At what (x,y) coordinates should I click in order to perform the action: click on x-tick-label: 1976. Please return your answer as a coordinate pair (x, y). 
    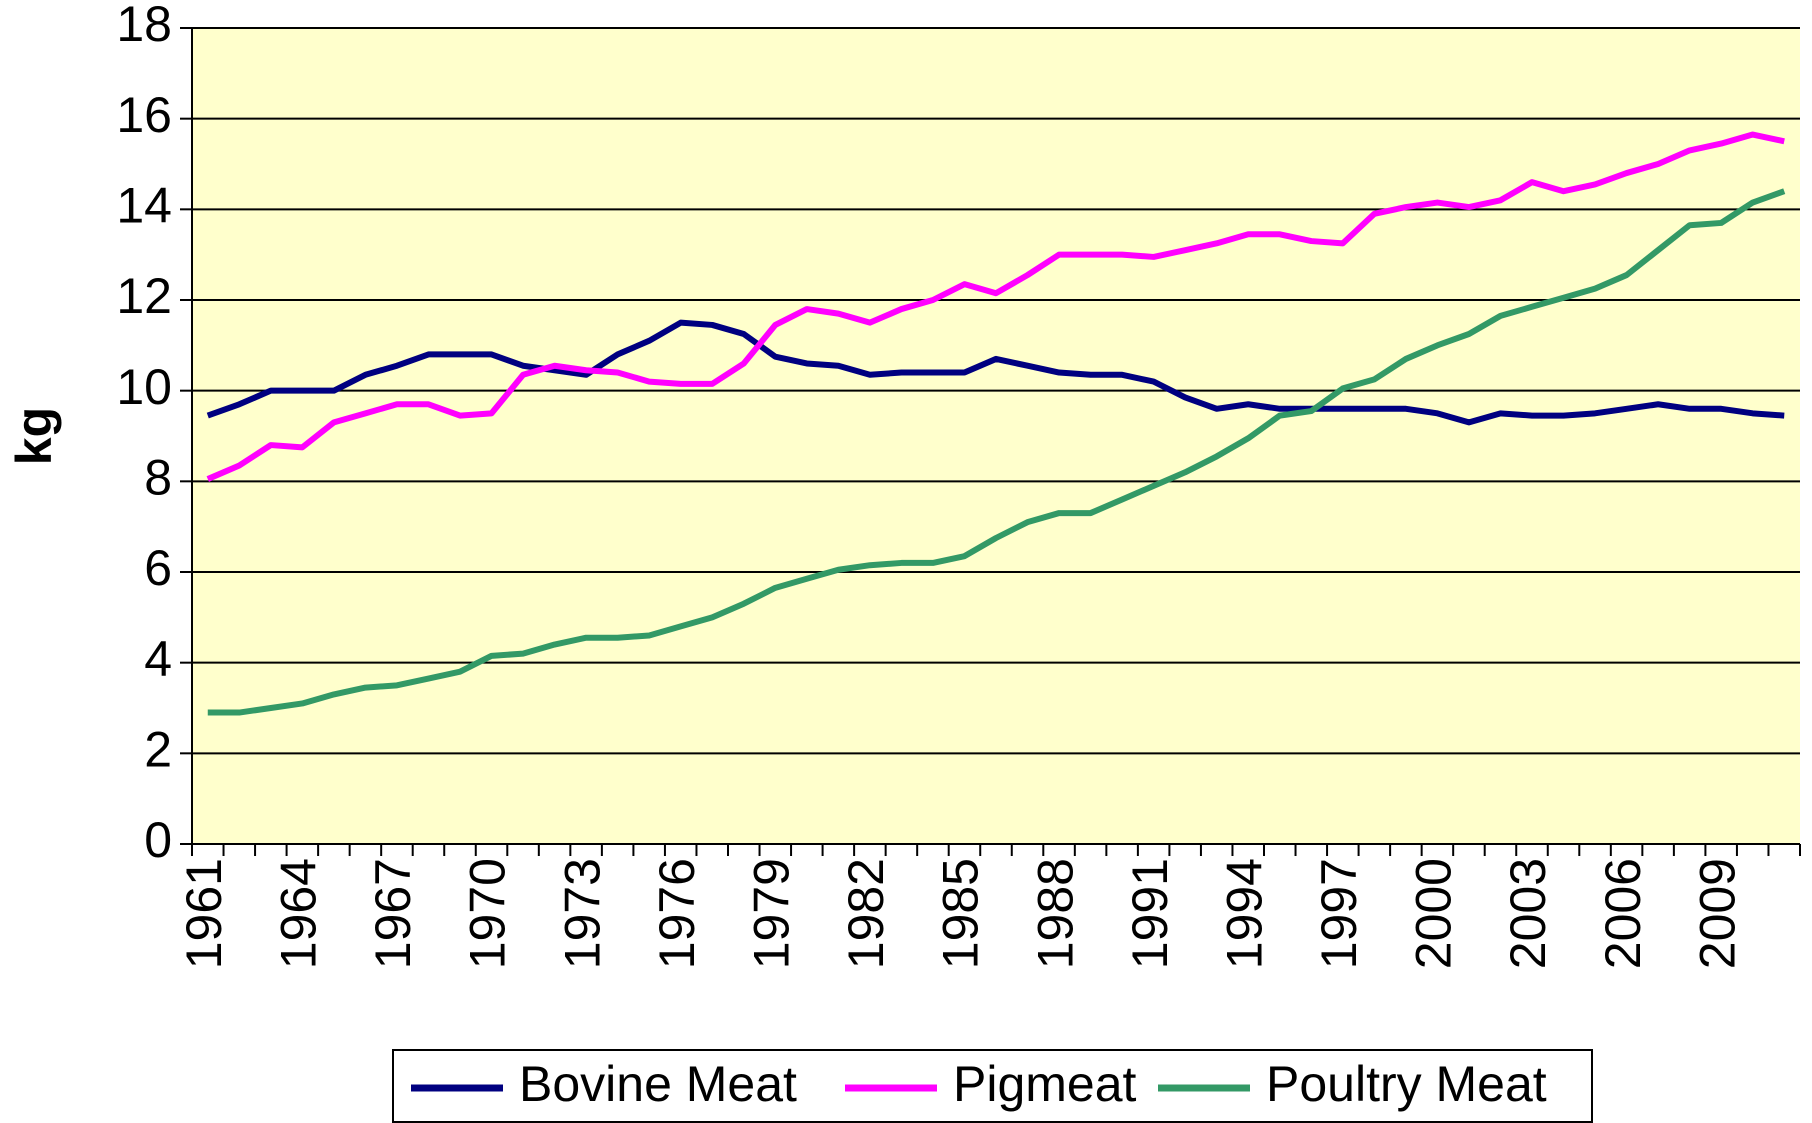
    Looking at the image, I should click on (677, 913).